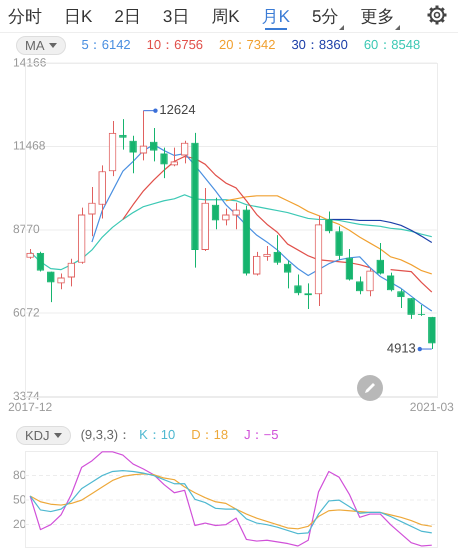 The width and height of the screenshot is (458, 550). What do you see at coordinates (175, 45) in the screenshot?
I see `text: 10：6756` at bounding box center [175, 45].